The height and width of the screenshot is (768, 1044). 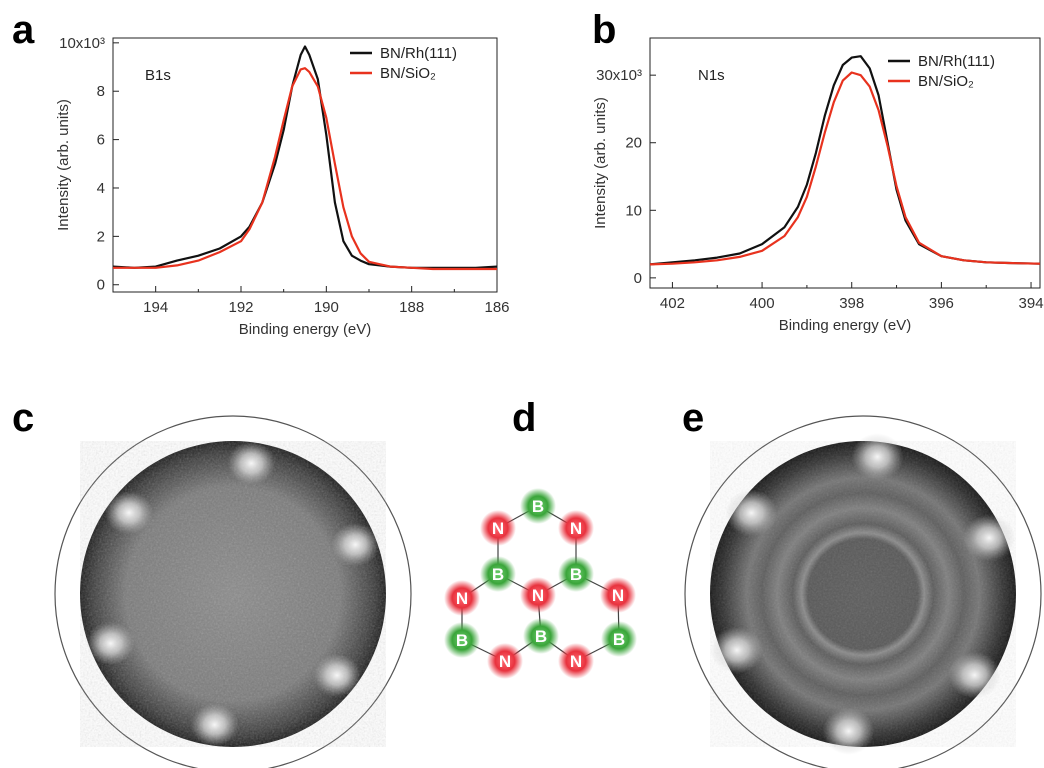 I want to click on series-line-rh111, so click(x=845, y=160).